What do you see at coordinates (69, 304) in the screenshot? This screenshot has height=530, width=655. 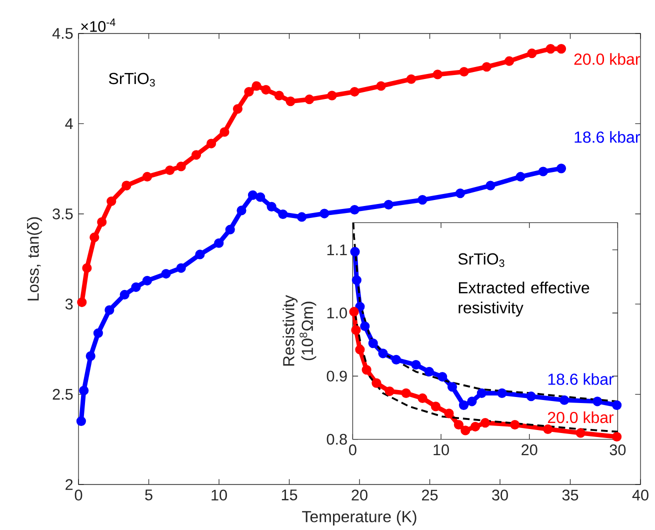 I see `y-tick-label: 3` at bounding box center [69, 304].